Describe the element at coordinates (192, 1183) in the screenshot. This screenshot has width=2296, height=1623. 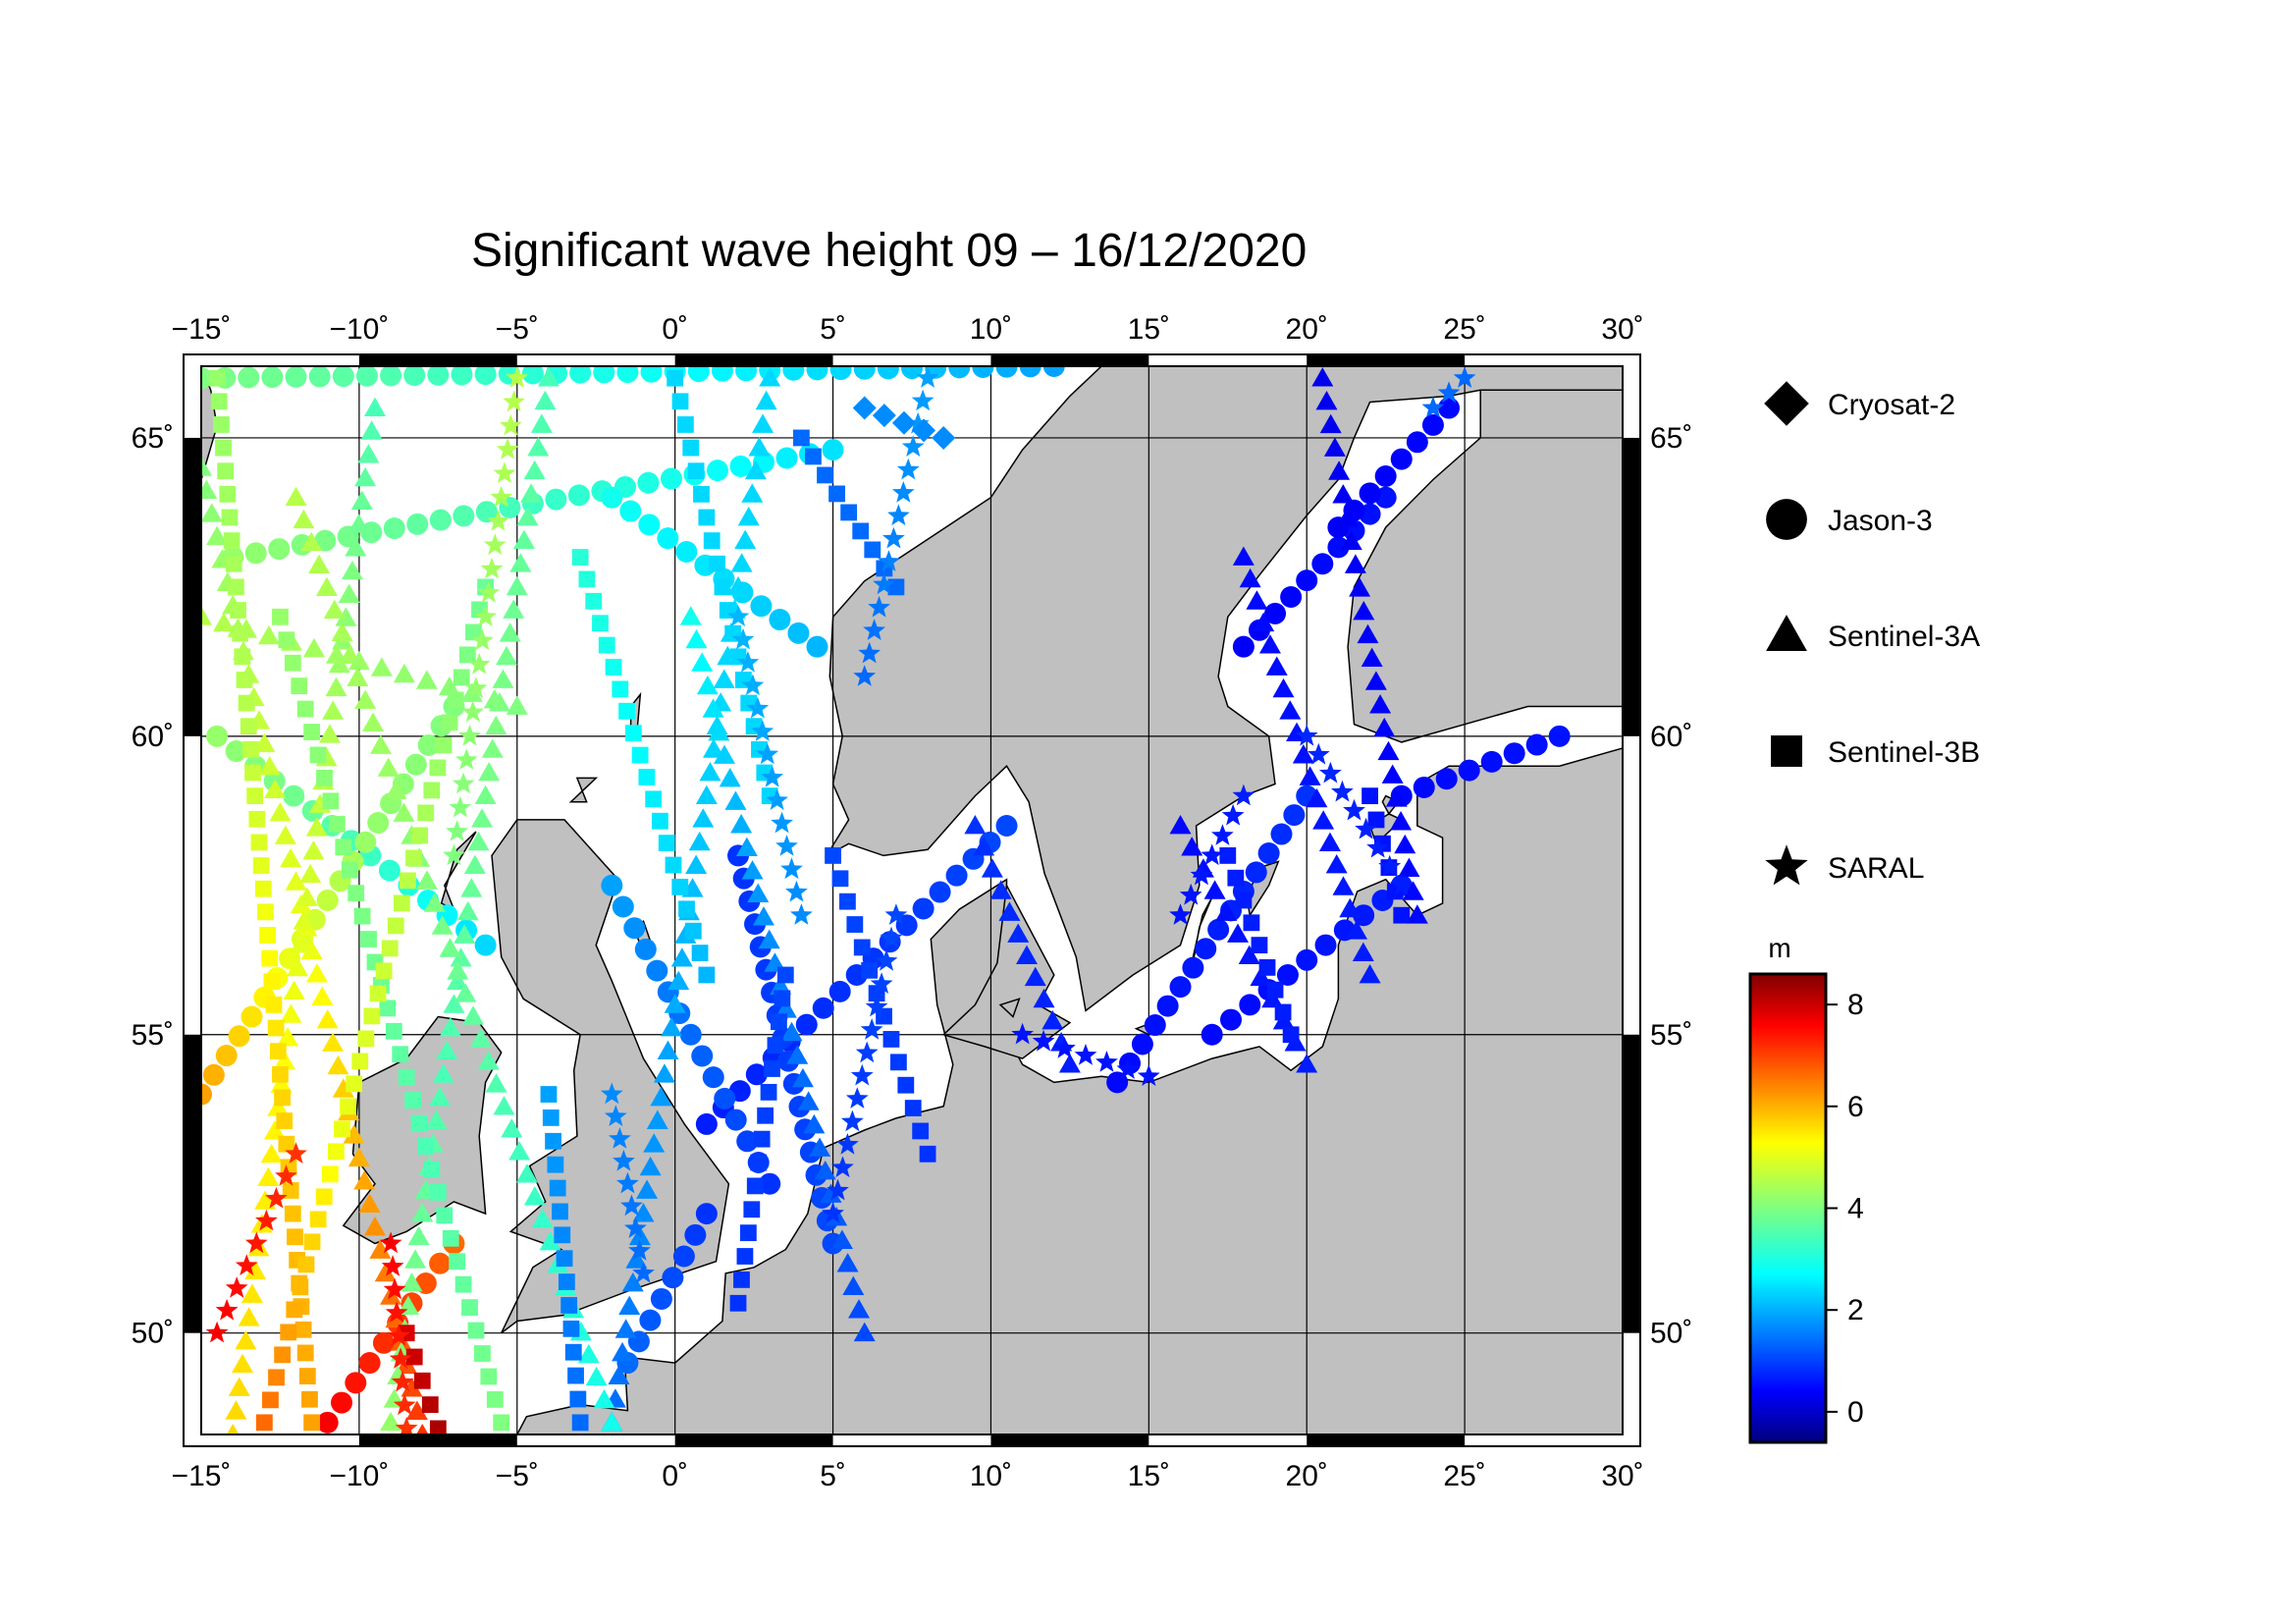
I see `frame-segment` at that location.